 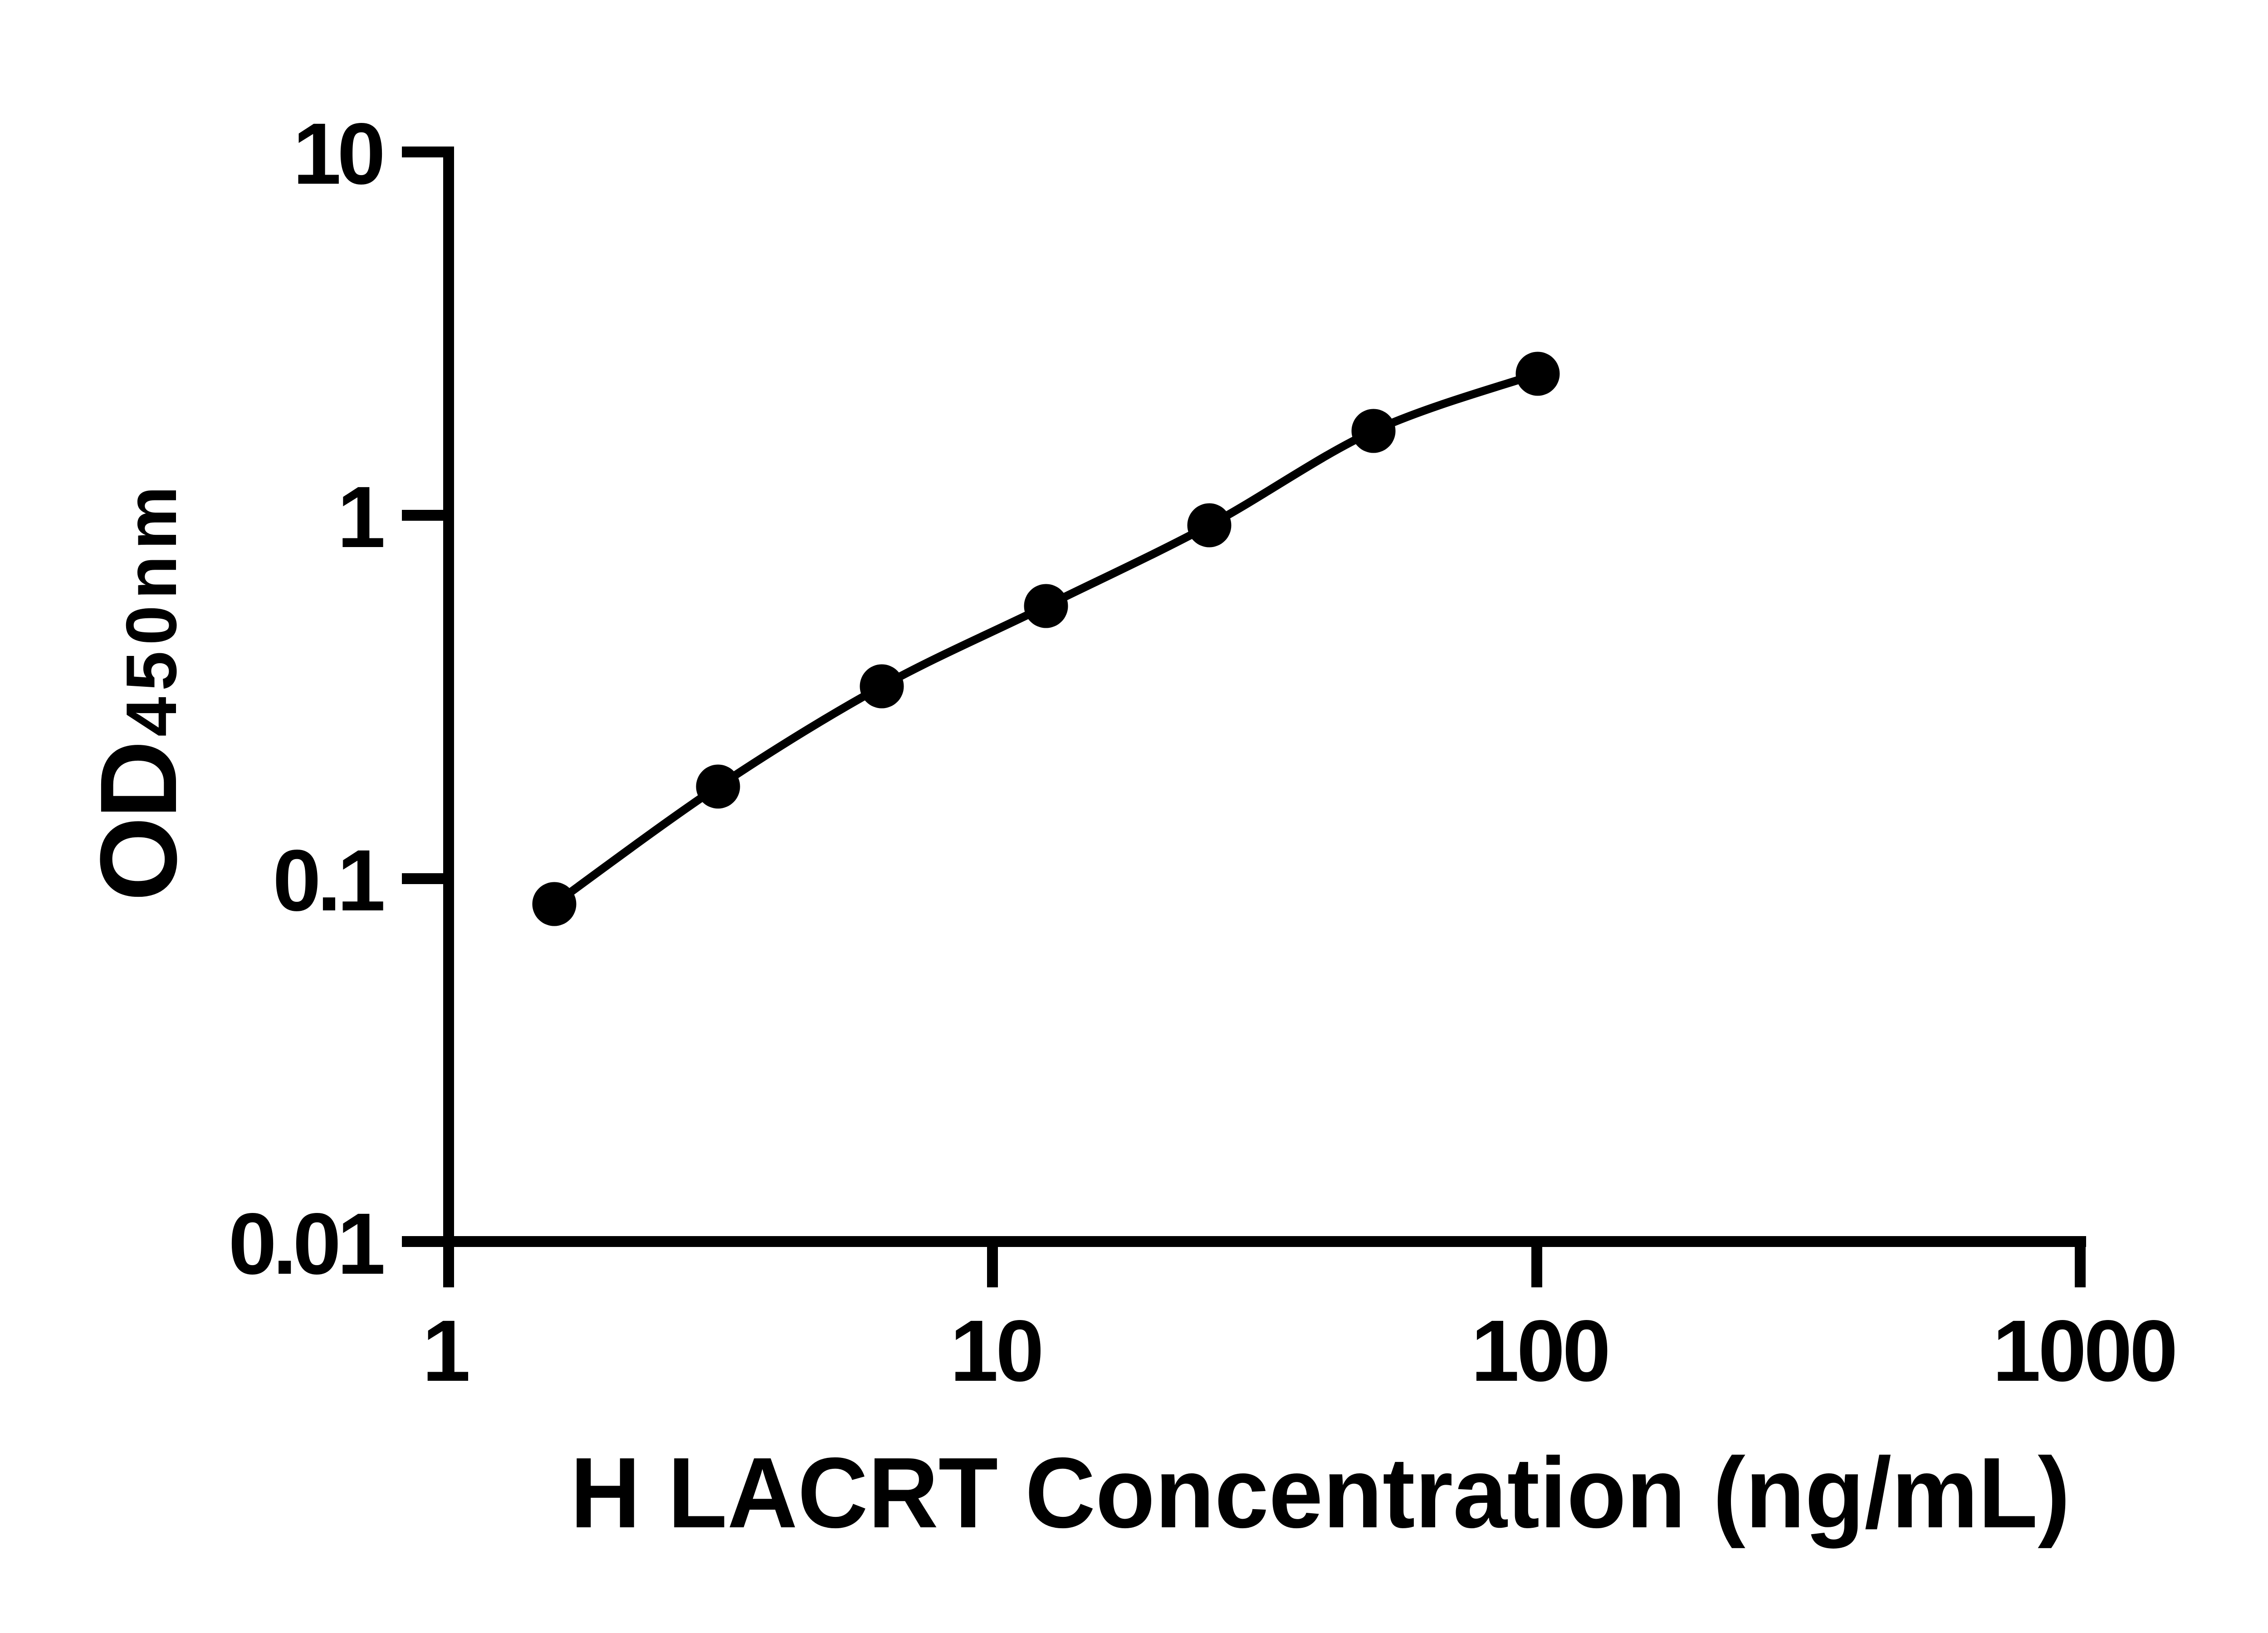 I want to click on svg-text: 100, so click(x=1540, y=1350).